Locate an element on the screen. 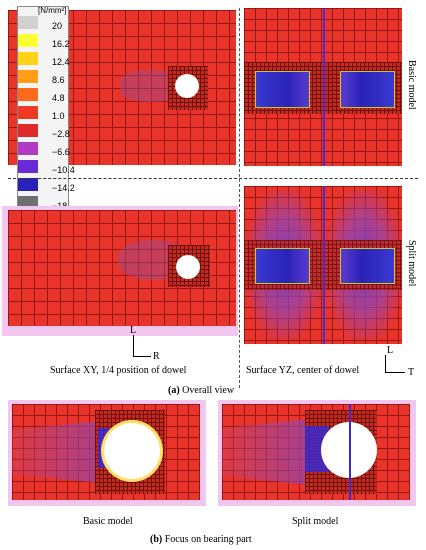 The image size is (426, 550). yz-basic-blue-left is located at coordinates (282, 89).